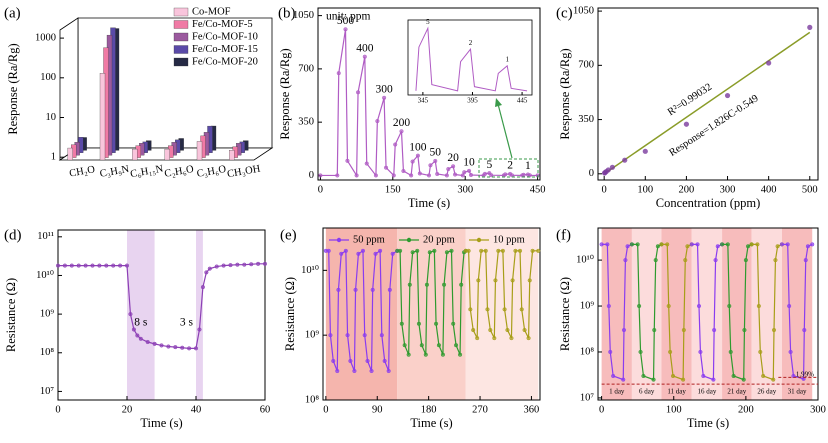 The height and width of the screenshot is (443, 828). I want to click on series-label: 21 day, so click(736, 392).